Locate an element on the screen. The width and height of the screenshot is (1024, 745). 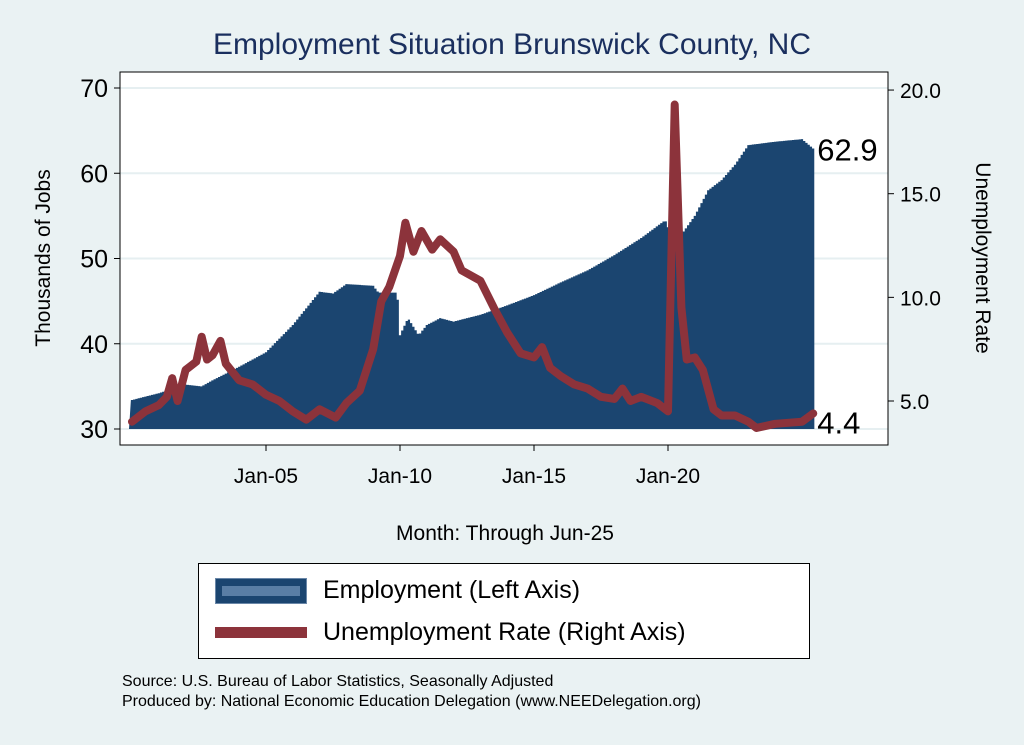
legend-label-unemployment: Unemployment Rate (Right Axis) is located at coordinates (504, 632).